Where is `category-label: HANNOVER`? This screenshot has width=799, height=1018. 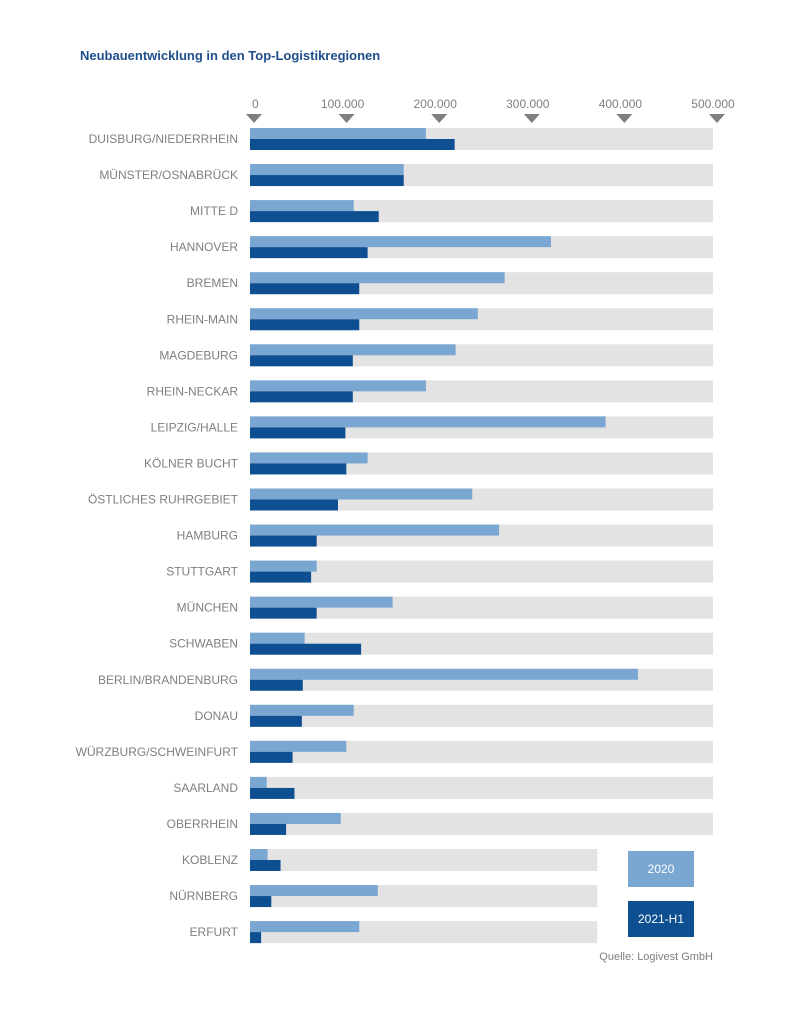
category-label: HANNOVER is located at coordinates (204, 247).